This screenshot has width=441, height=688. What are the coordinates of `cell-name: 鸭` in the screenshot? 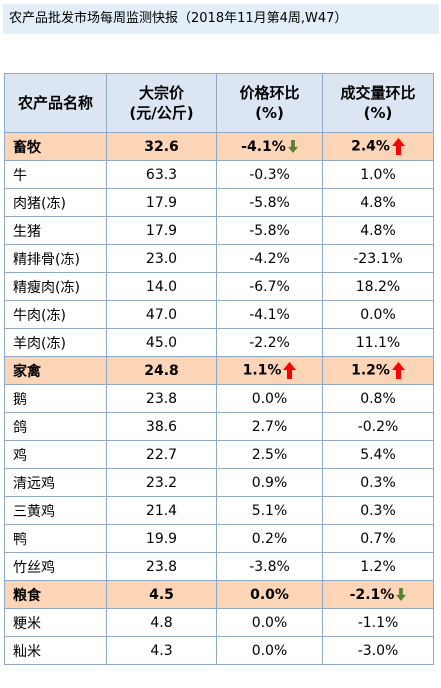 It's located at (55, 538).